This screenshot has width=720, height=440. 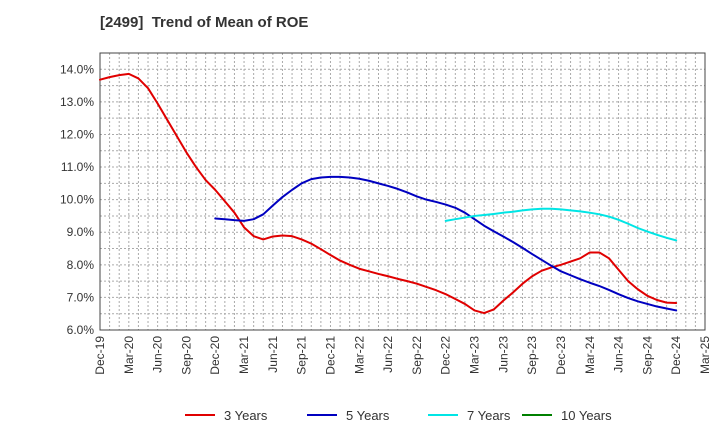 What do you see at coordinates (215, 355) in the screenshot?
I see `x-tick-label: Dec-20` at bounding box center [215, 355].